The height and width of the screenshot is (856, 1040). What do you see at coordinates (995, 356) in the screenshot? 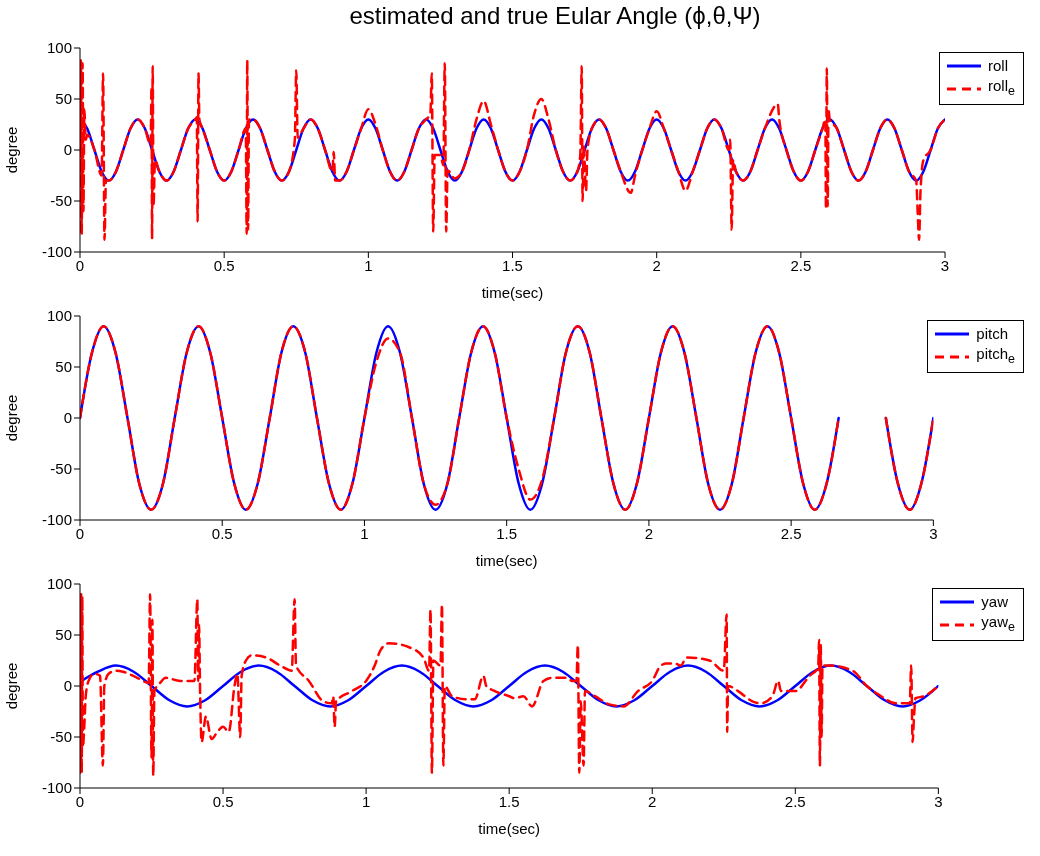
I see `legend-label: pitch$_{e}$` at bounding box center [995, 356].